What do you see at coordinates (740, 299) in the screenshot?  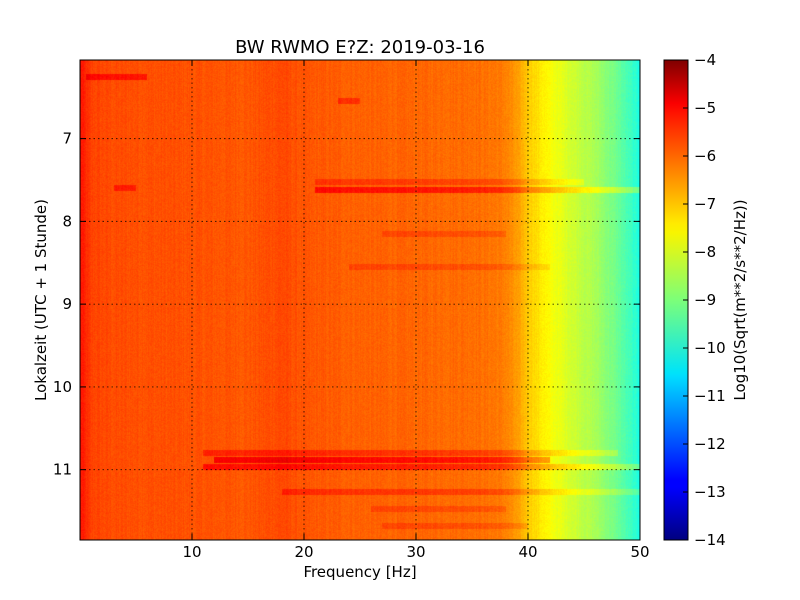 I see `colorbar-label: Log10(Sqrt(m**2/s**2/Hz))` at bounding box center [740, 299].